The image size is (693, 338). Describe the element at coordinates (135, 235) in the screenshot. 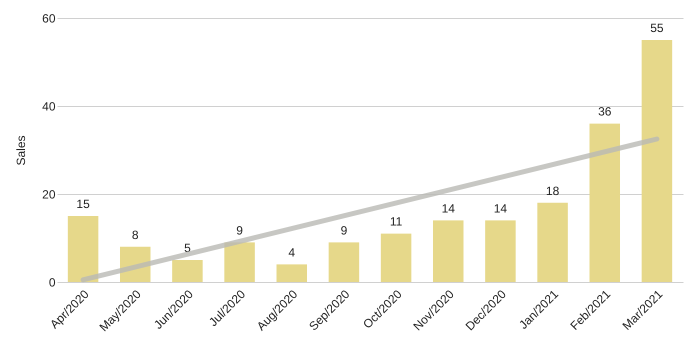

I see `data-label: 8` at that location.